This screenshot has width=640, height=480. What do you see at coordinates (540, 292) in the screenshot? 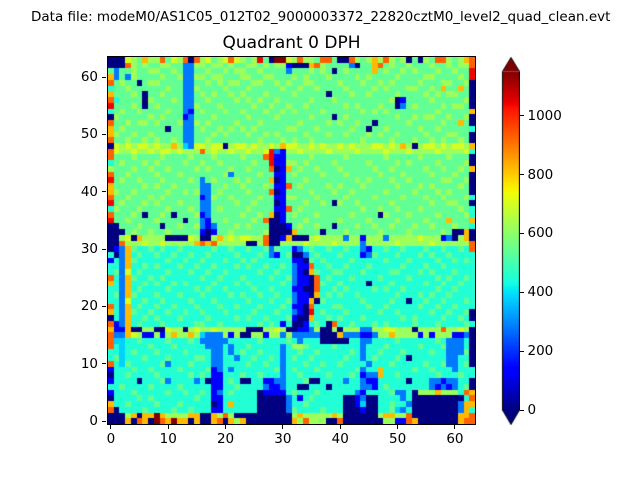
I see `colorbar-tick-label: 400` at bounding box center [540, 292].